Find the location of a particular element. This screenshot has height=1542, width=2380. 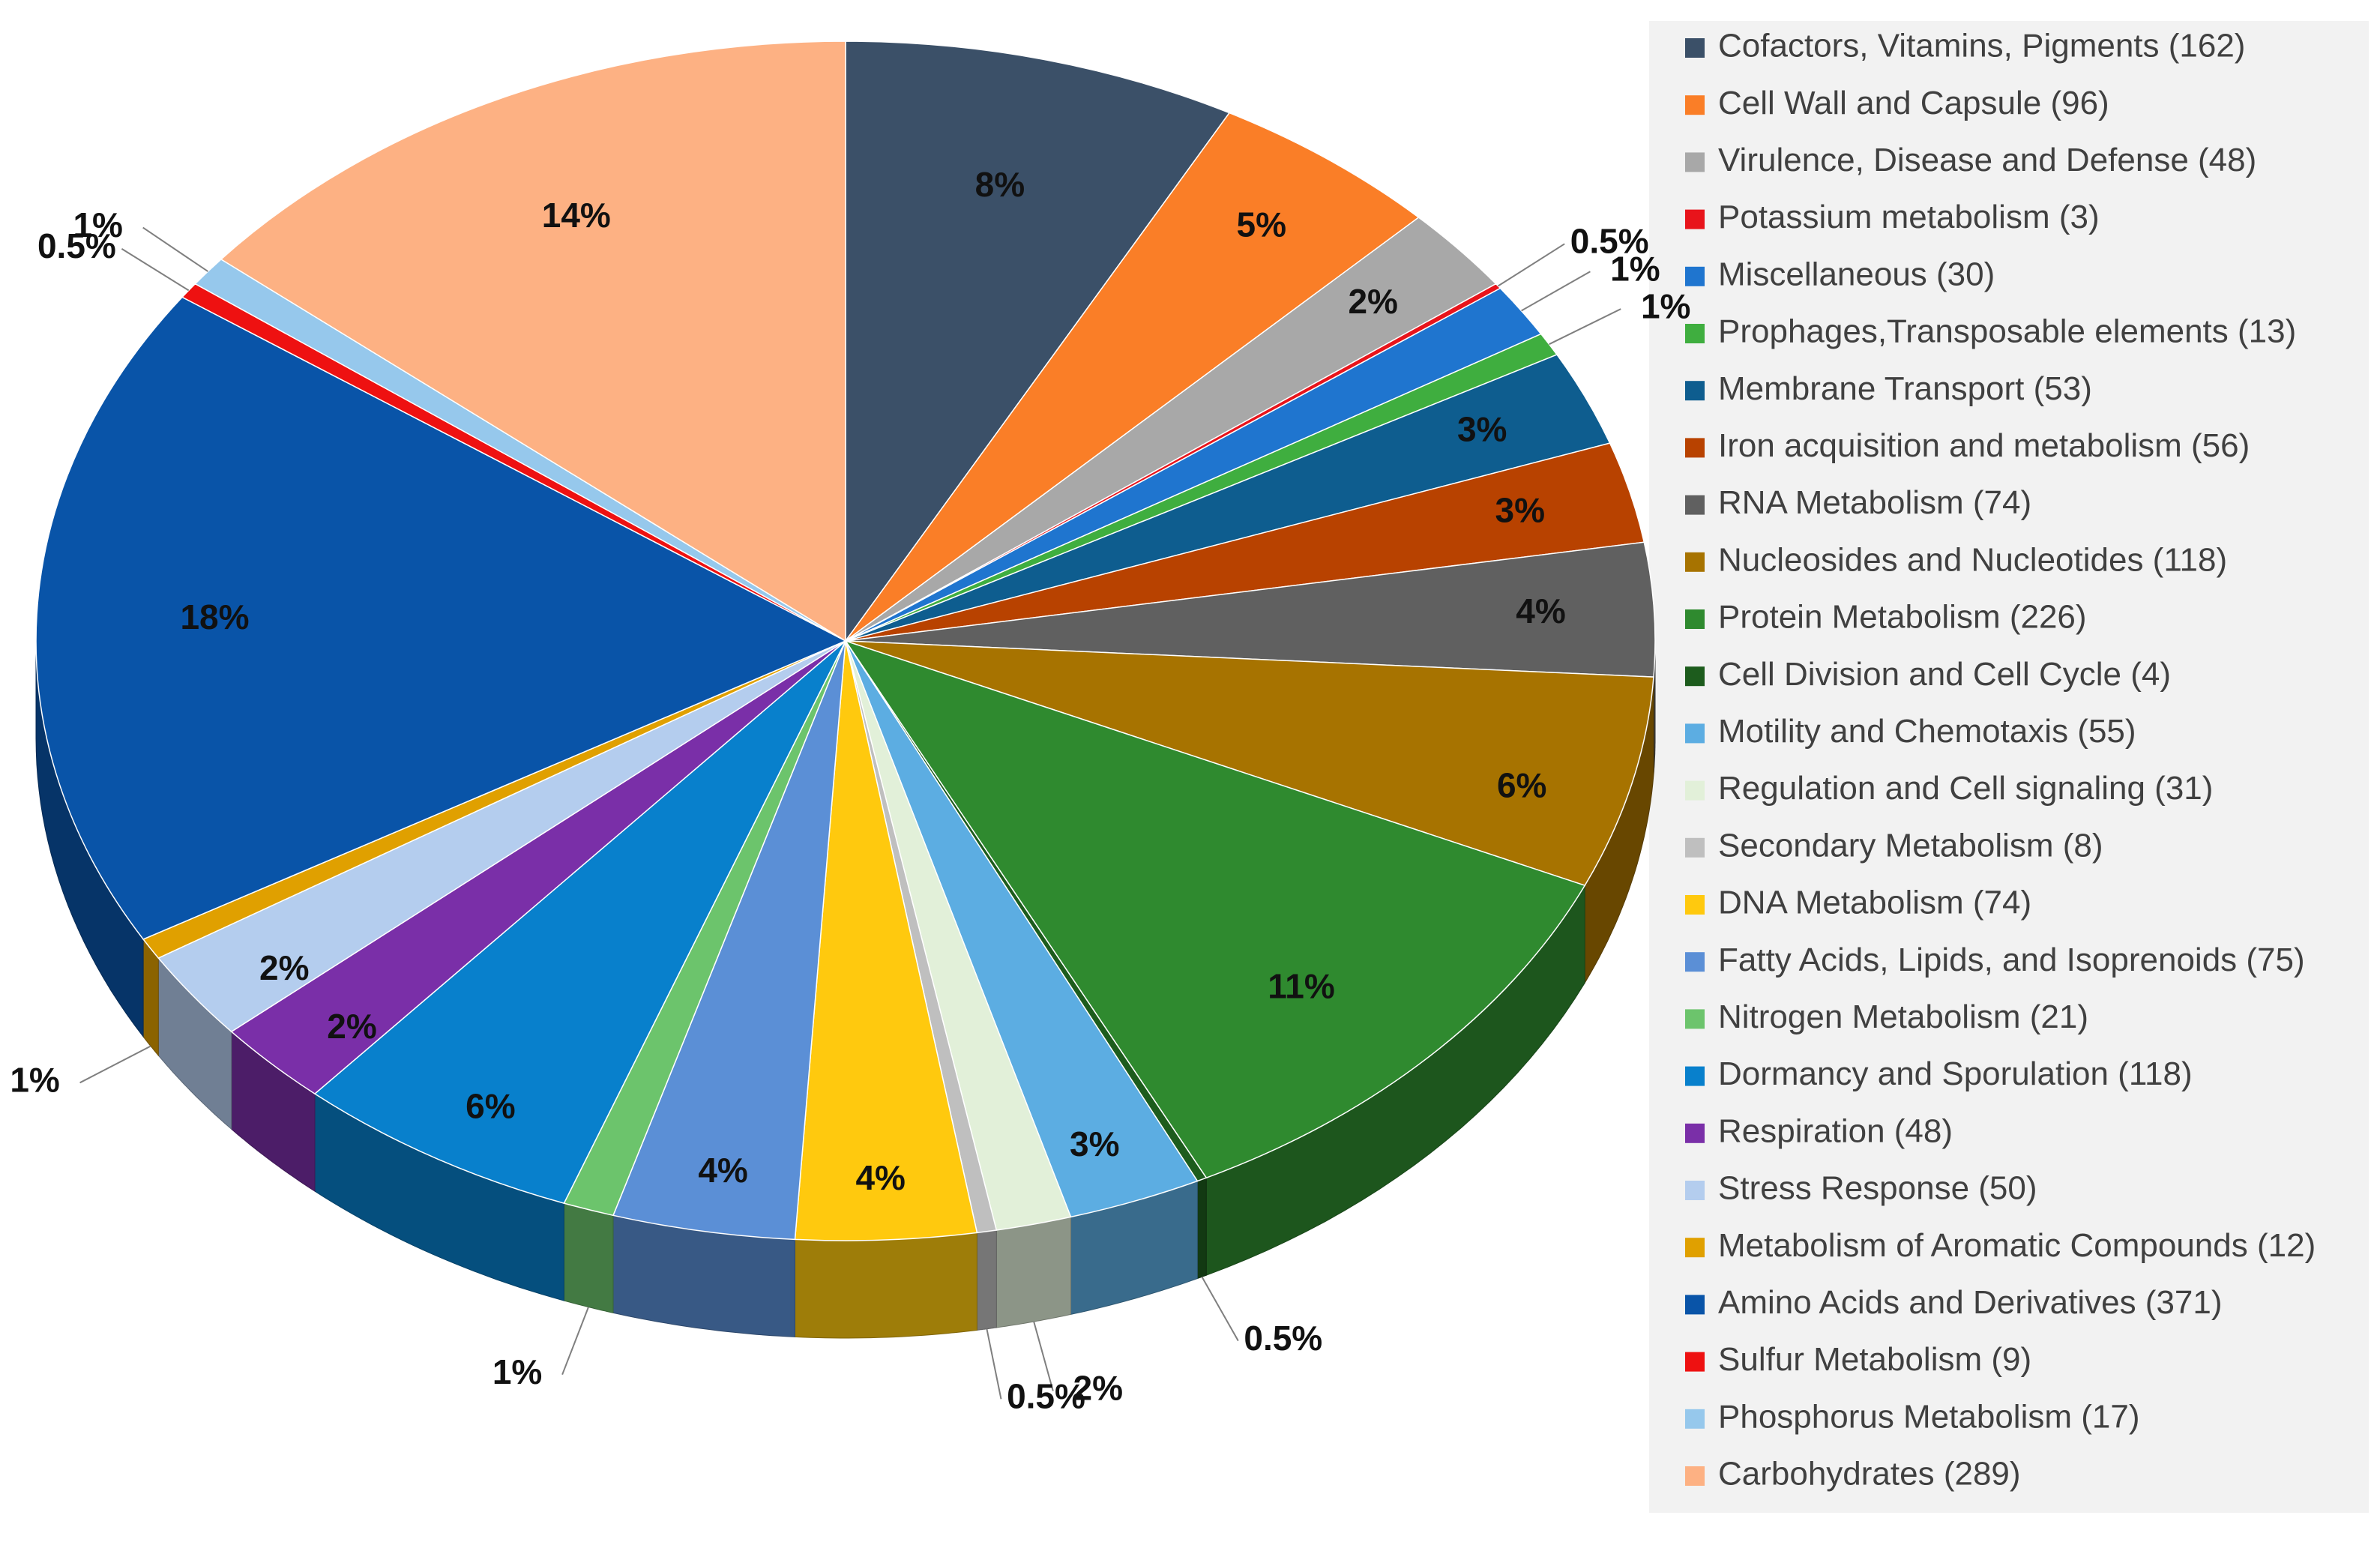

legend-label: Virulence, Disease and Defense (48) is located at coordinates (1987, 160).